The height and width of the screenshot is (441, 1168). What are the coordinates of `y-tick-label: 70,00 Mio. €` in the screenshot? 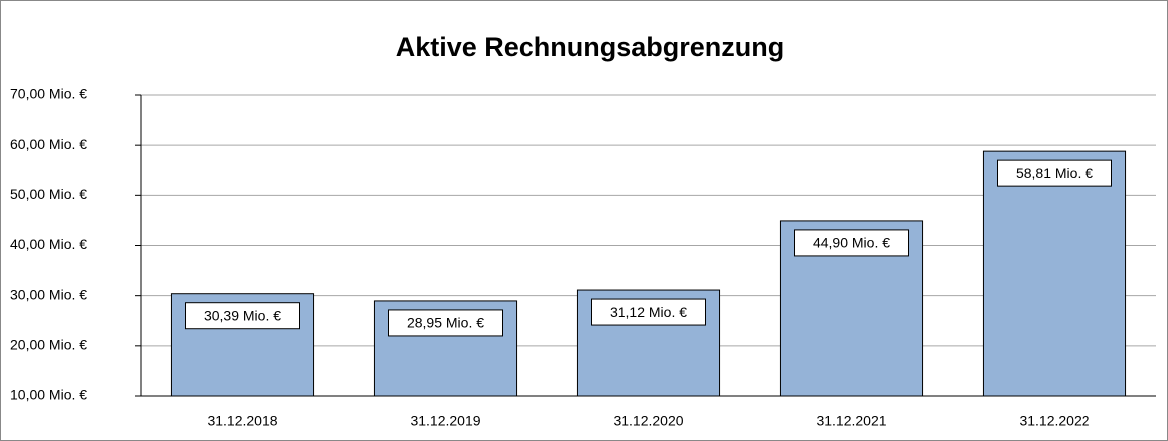 It's located at (48, 94).